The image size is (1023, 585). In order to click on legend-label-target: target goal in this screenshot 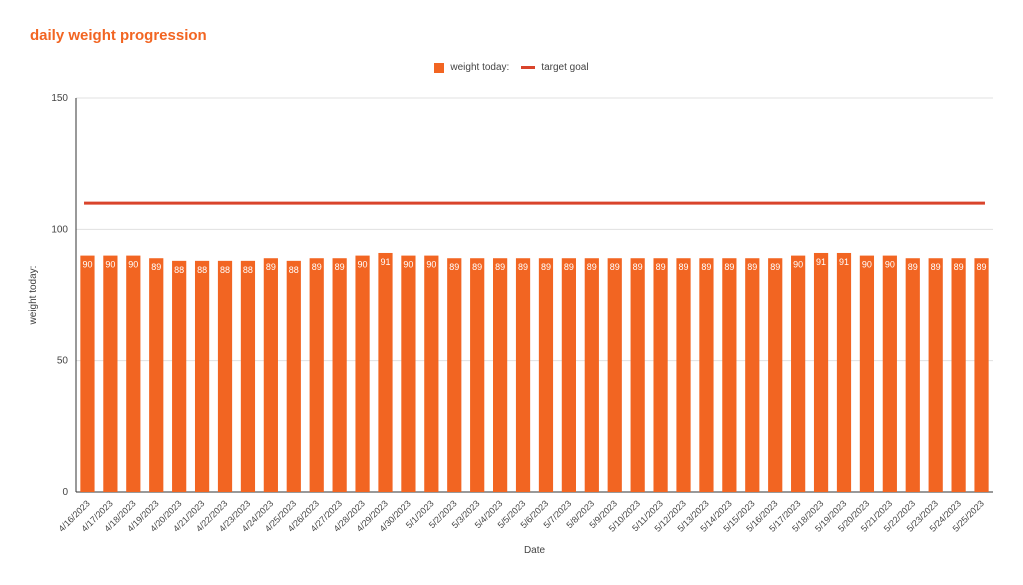, I will do `click(565, 67)`.